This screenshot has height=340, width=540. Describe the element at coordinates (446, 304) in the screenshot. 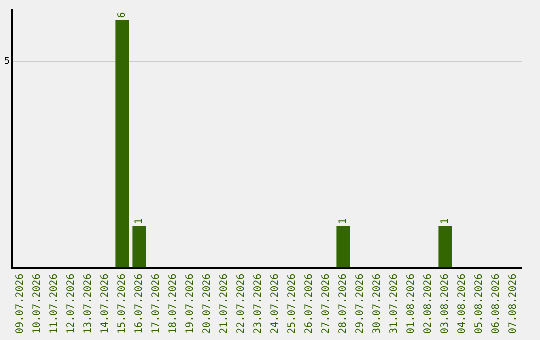

I see `x-tick-label: 03.08.2026` at that location.